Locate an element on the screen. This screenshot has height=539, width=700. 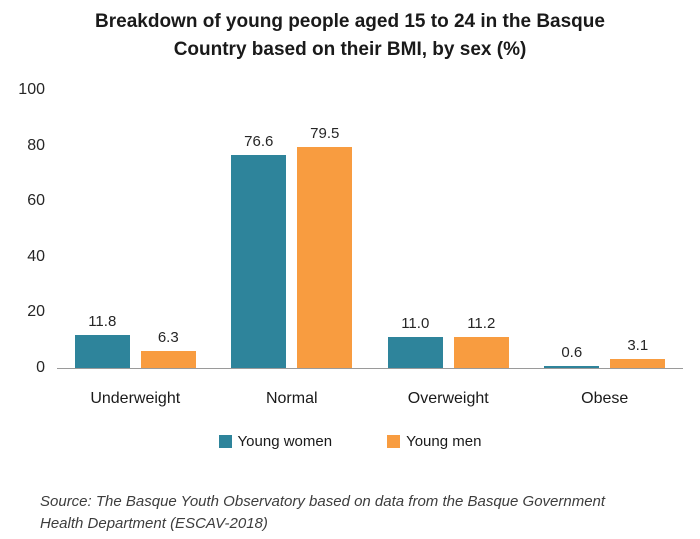
bar-value-label: 11.0 is located at coordinates (415, 324).